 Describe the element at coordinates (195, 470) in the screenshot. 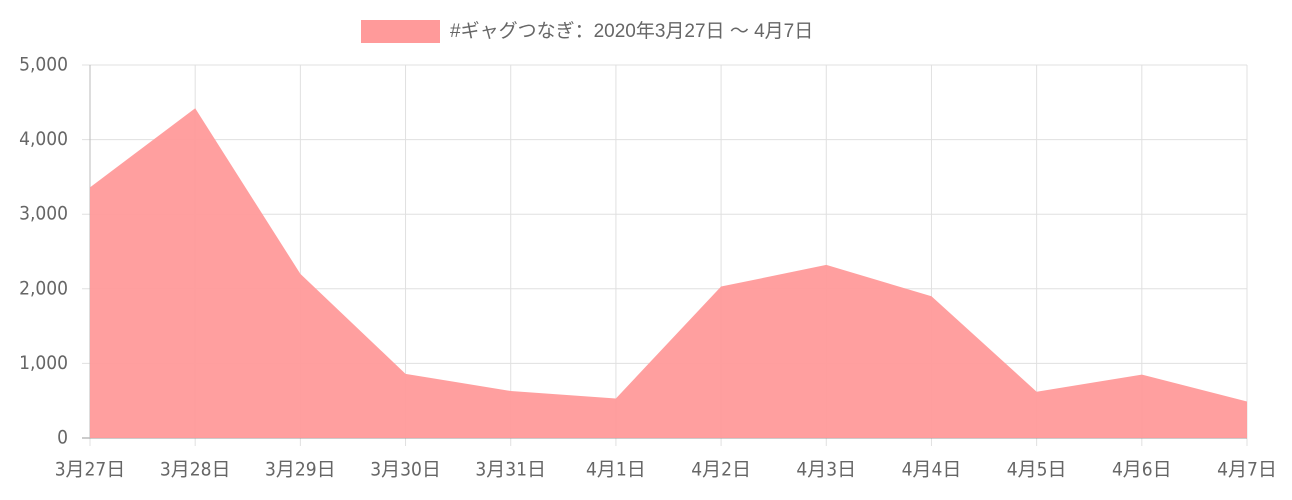

I see `x-tick-label: 3月28日` at that location.